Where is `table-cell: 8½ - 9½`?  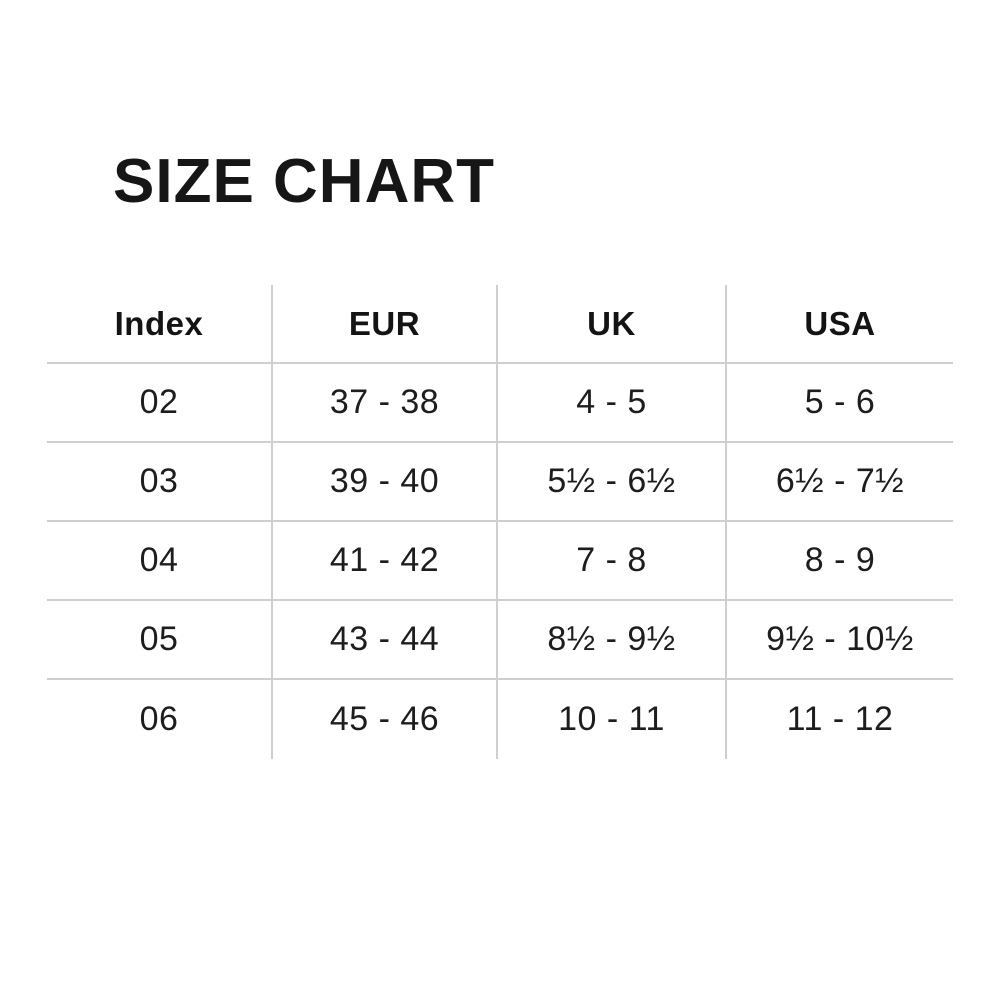 table-cell: 8½ - 9½ is located at coordinates (612, 640).